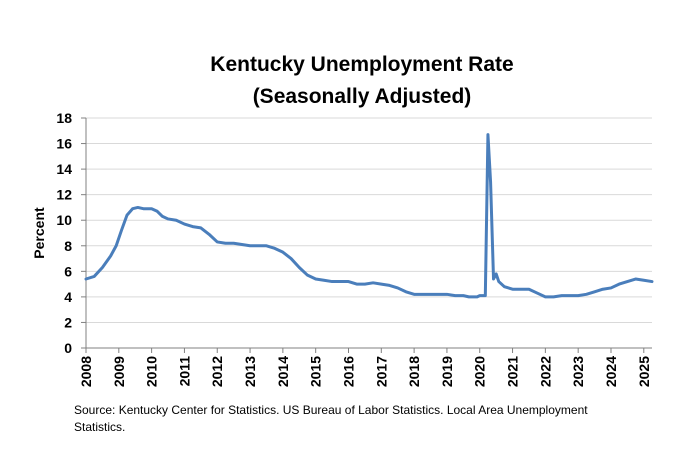 The width and height of the screenshot is (698, 452). Describe the element at coordinates (184, 371) in the screenshot. I see `x-tick-label: 2011` at that location.